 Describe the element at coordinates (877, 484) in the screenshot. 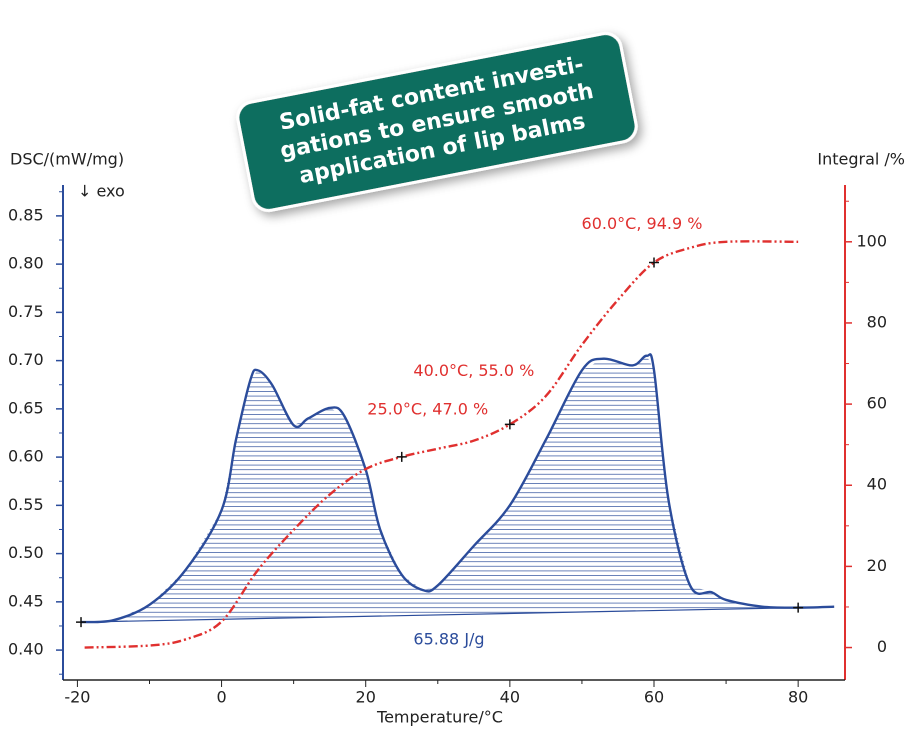

I see `y2-tick-label: 40` at that location.